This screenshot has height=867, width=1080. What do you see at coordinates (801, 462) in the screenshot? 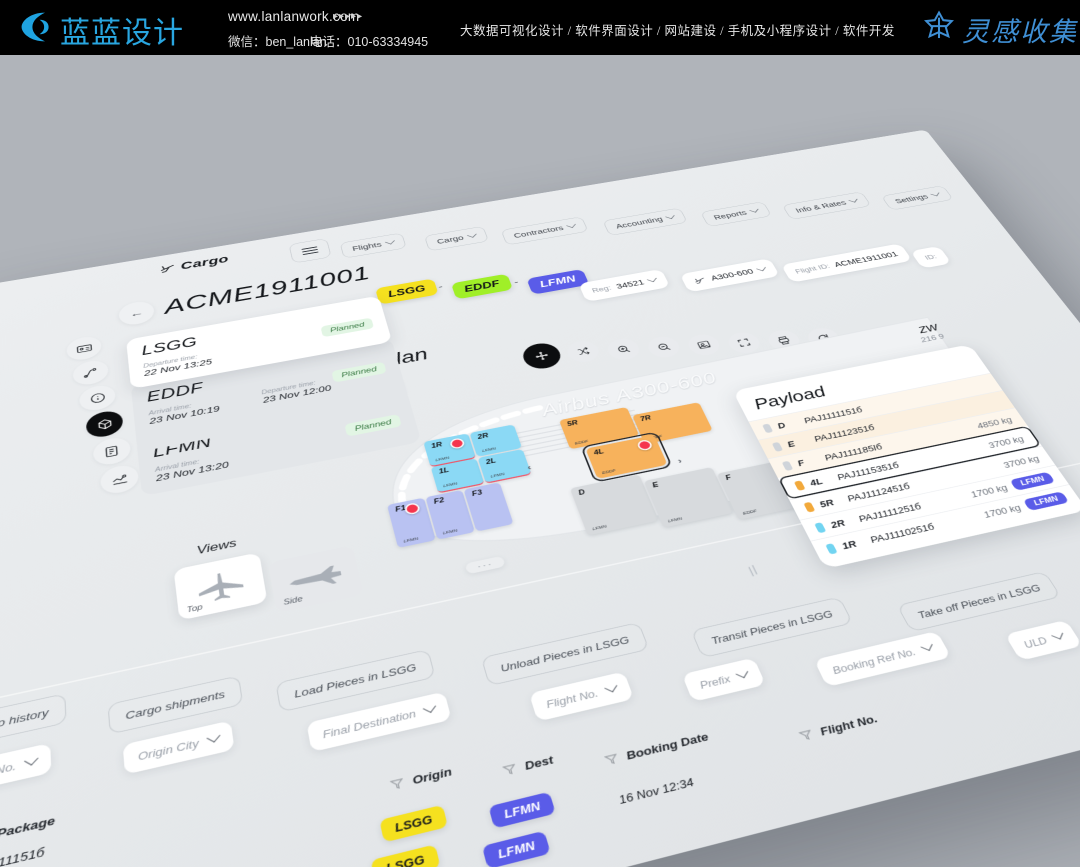
I see `payload-position-code: F` at bounding box center [801, 462].